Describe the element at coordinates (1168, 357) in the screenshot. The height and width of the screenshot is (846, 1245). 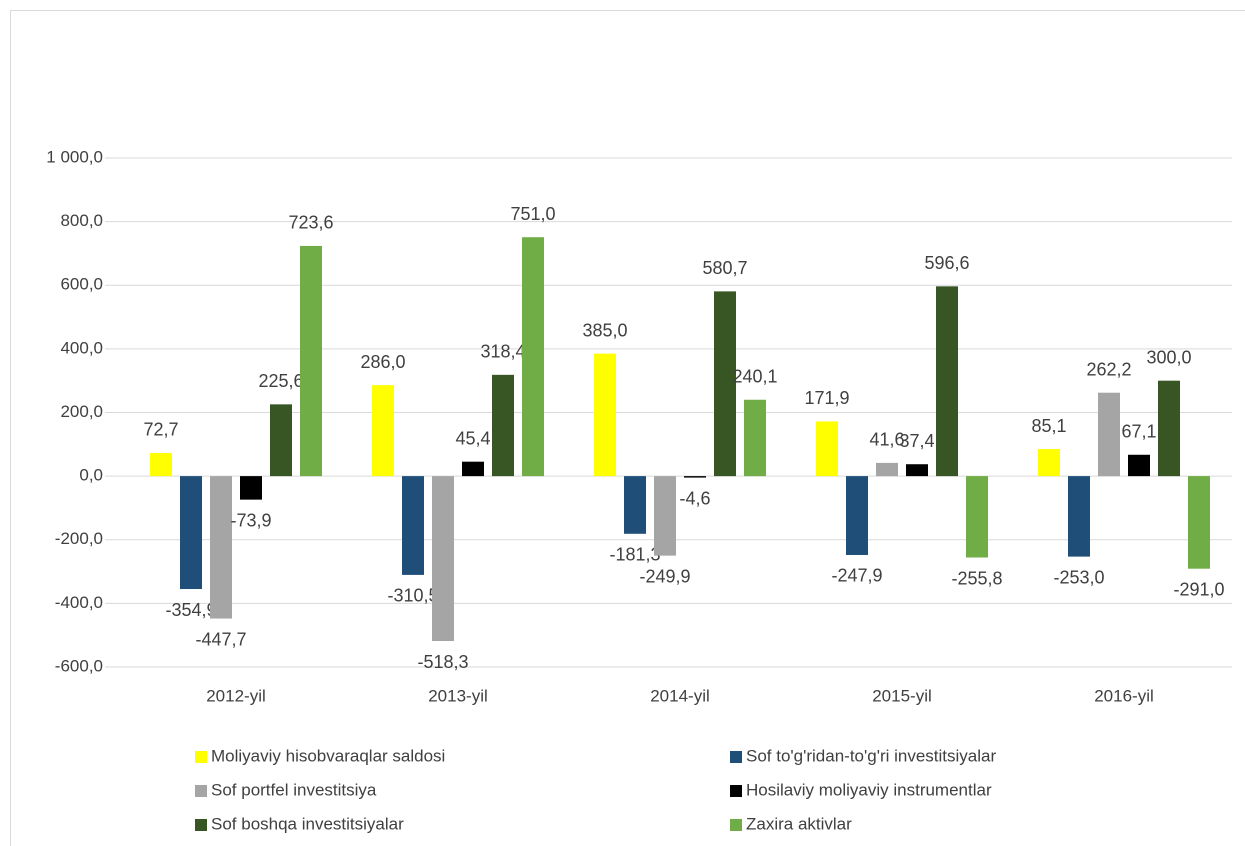
I see `data-label: 300,0` at that location.